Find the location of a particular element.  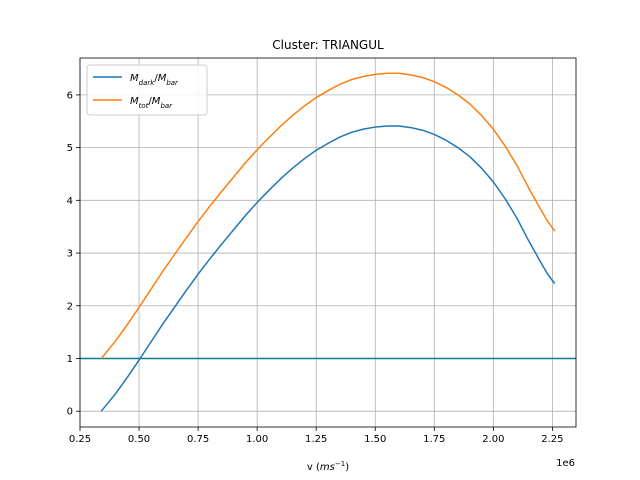

x-tick-label: 1.75 is located at coordinates (434, 439).